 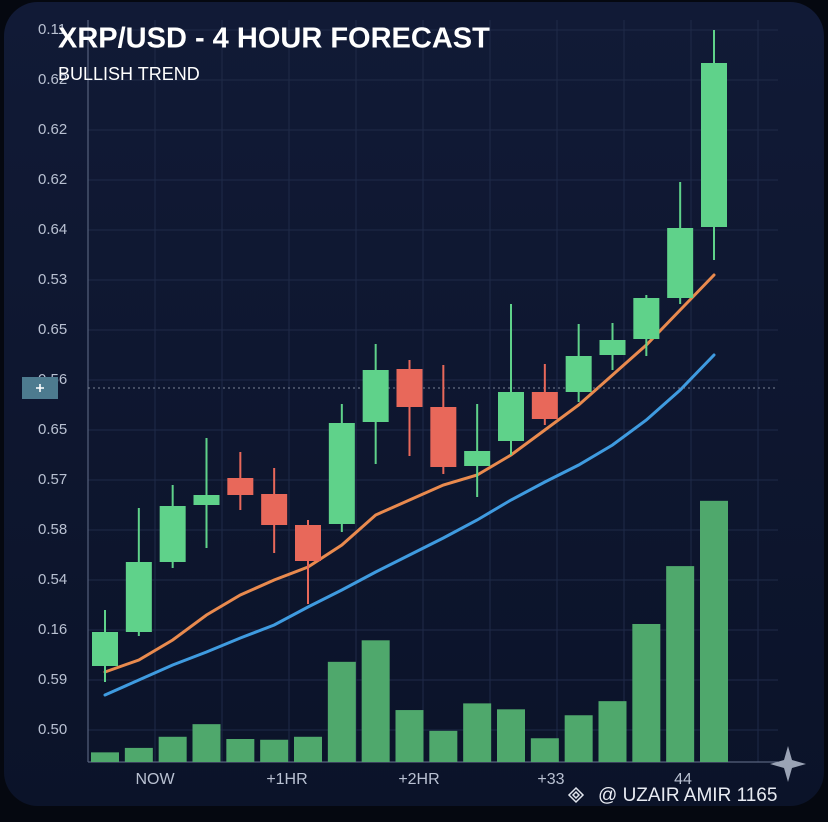 What do you see at coordinates (687, 795) in the screenshot?
I see `watermark: @ UZAIR AMIR 1165` at bounding box center [687, 795].